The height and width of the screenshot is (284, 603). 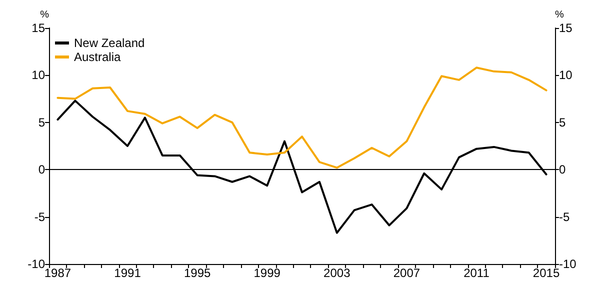 I want to click on legend-label: Australia, so click(x=98, y=57).